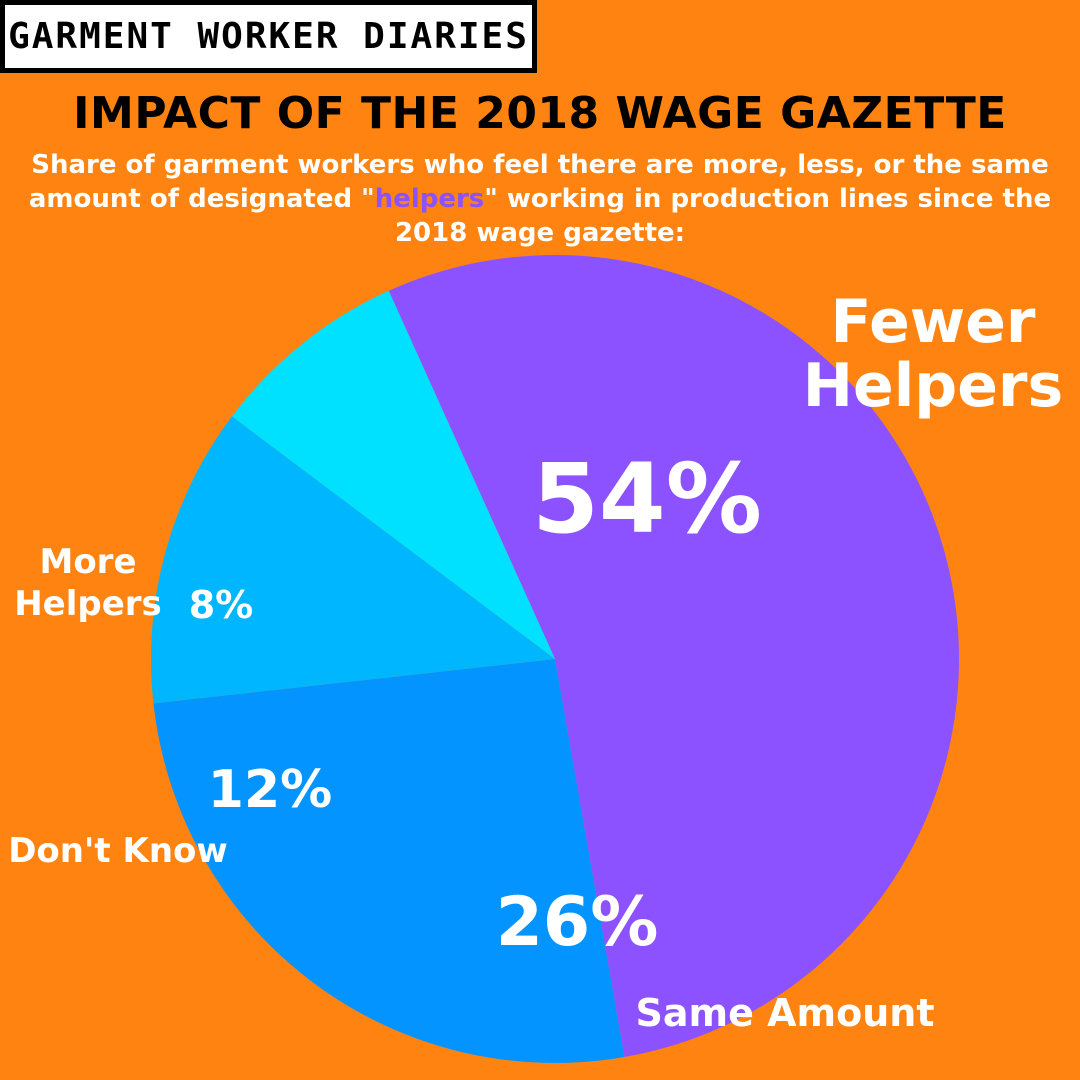 This screenshot has height=1080, width=1080. I want to click on slice-category-label: Don't Know, so click(118, 851).